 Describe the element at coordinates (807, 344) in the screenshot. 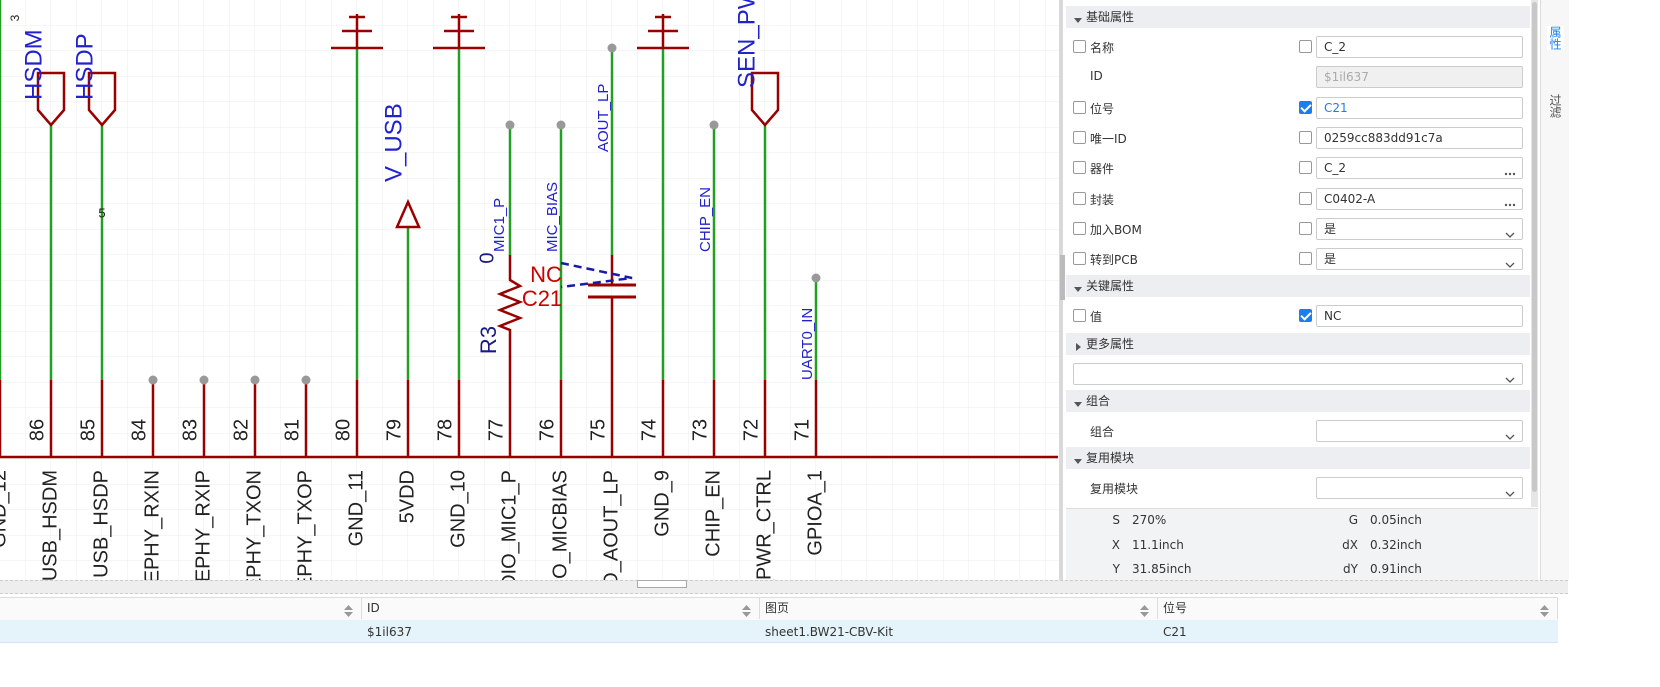

I see `net-label: UART0_IN` at that location.